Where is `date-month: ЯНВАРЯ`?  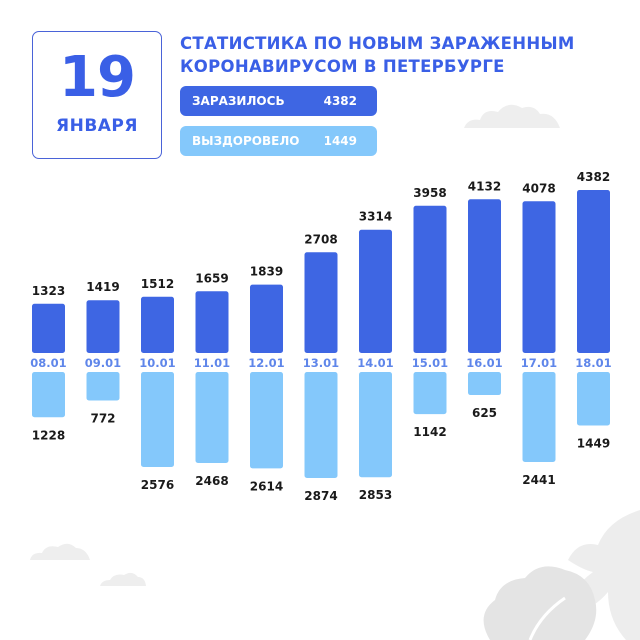 date-month: ЯНВАРЯ is located at coordinates (97, 126).